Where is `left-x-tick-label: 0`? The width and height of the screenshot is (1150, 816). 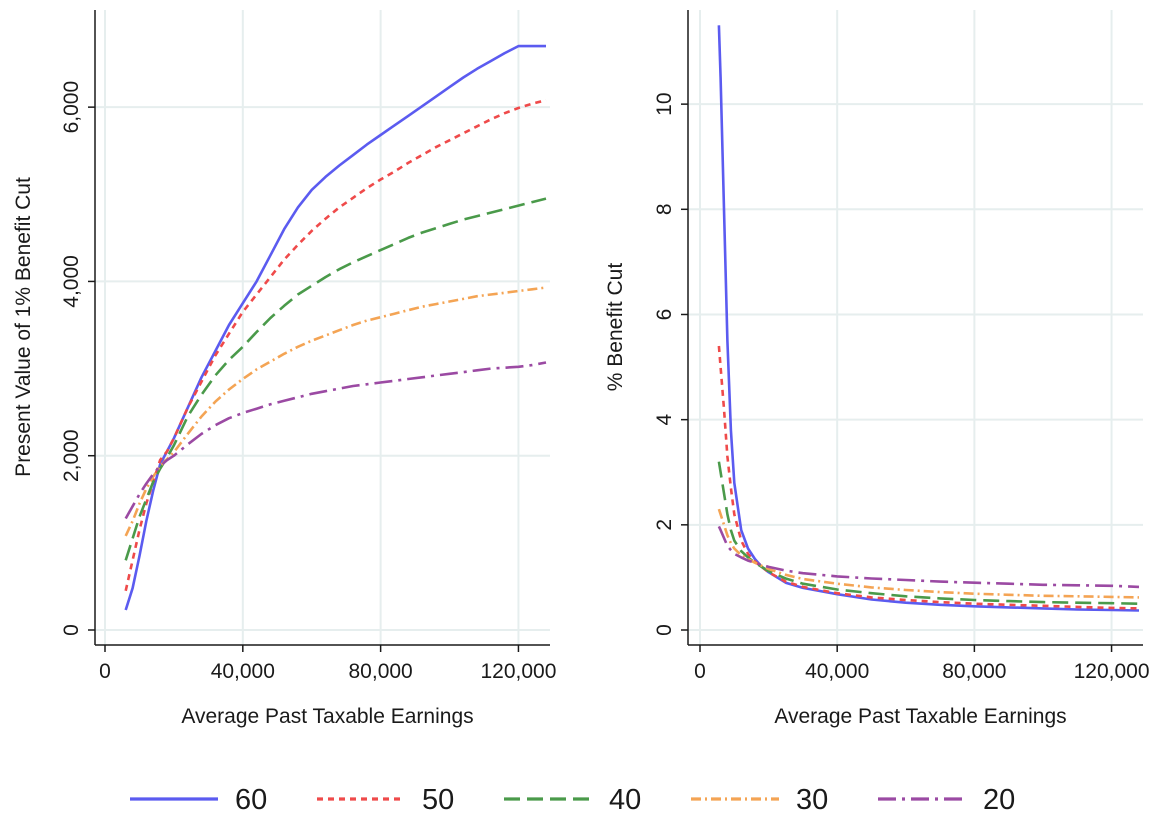 left-x-tick-label: 0 is located at coordinates (105, 671).